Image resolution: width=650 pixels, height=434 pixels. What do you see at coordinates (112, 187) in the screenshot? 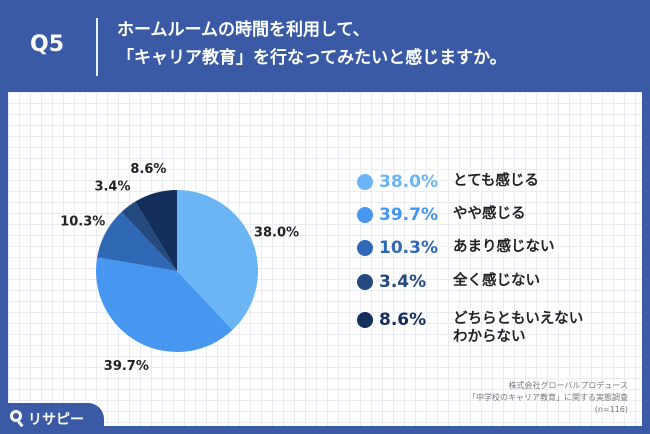
I see `slice-value-label: 3.4%` at bounding box center [112, 187].